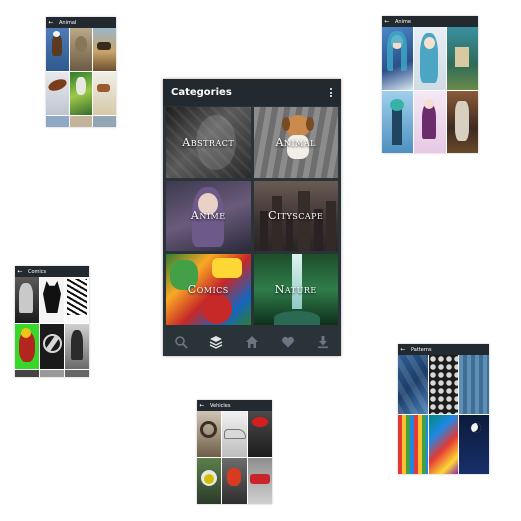  I want to click on category-label: Nature, so click(295, 290).